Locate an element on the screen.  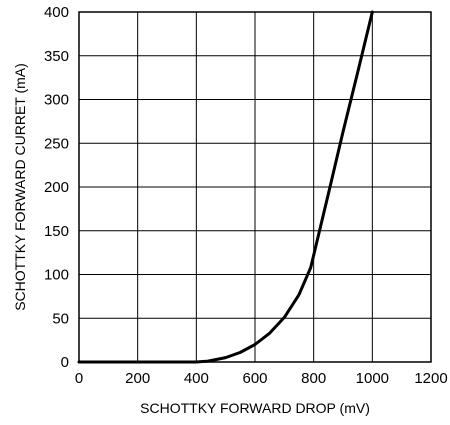
y-tick-label: 150 is located at coordinates (56, 231).